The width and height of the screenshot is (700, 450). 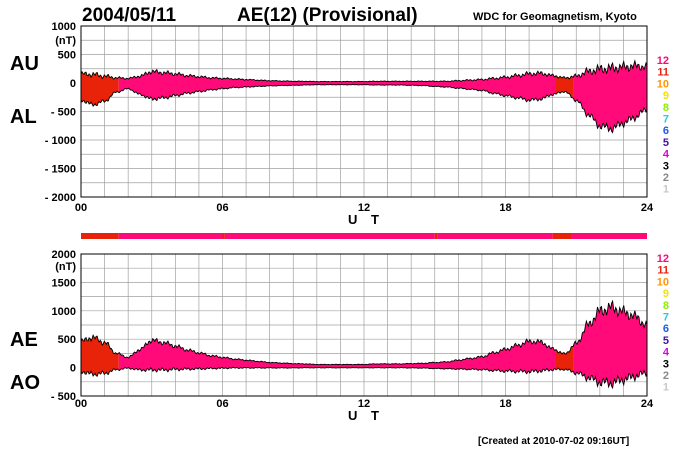 What do you see at coordinates (555, 17) in the screenshot?
I see `organization-label: WDC for Geomagnetism, Kyoto` at bounding box center [555, 17].